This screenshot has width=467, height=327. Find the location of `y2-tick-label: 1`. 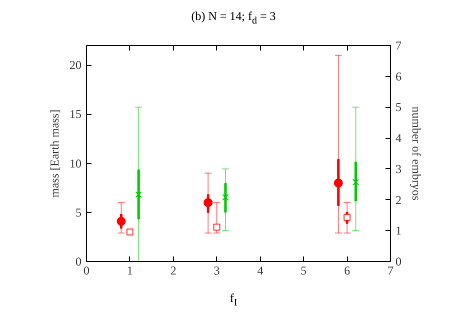

y2-tick-label: 1 is located at coordinates (399, 231).